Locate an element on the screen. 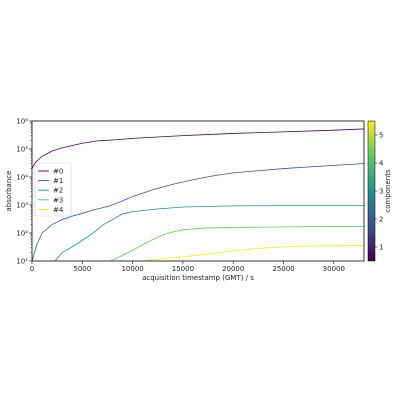  colorbar-tick-label: 2 is located at coordinates (381, 220).